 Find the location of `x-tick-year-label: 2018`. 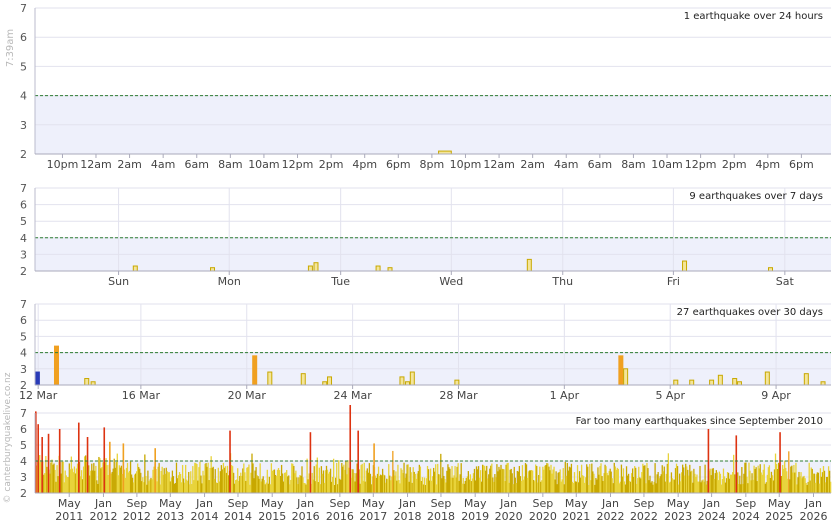

x-tick-year-label: 2018 is located at coordinates (408, 516).